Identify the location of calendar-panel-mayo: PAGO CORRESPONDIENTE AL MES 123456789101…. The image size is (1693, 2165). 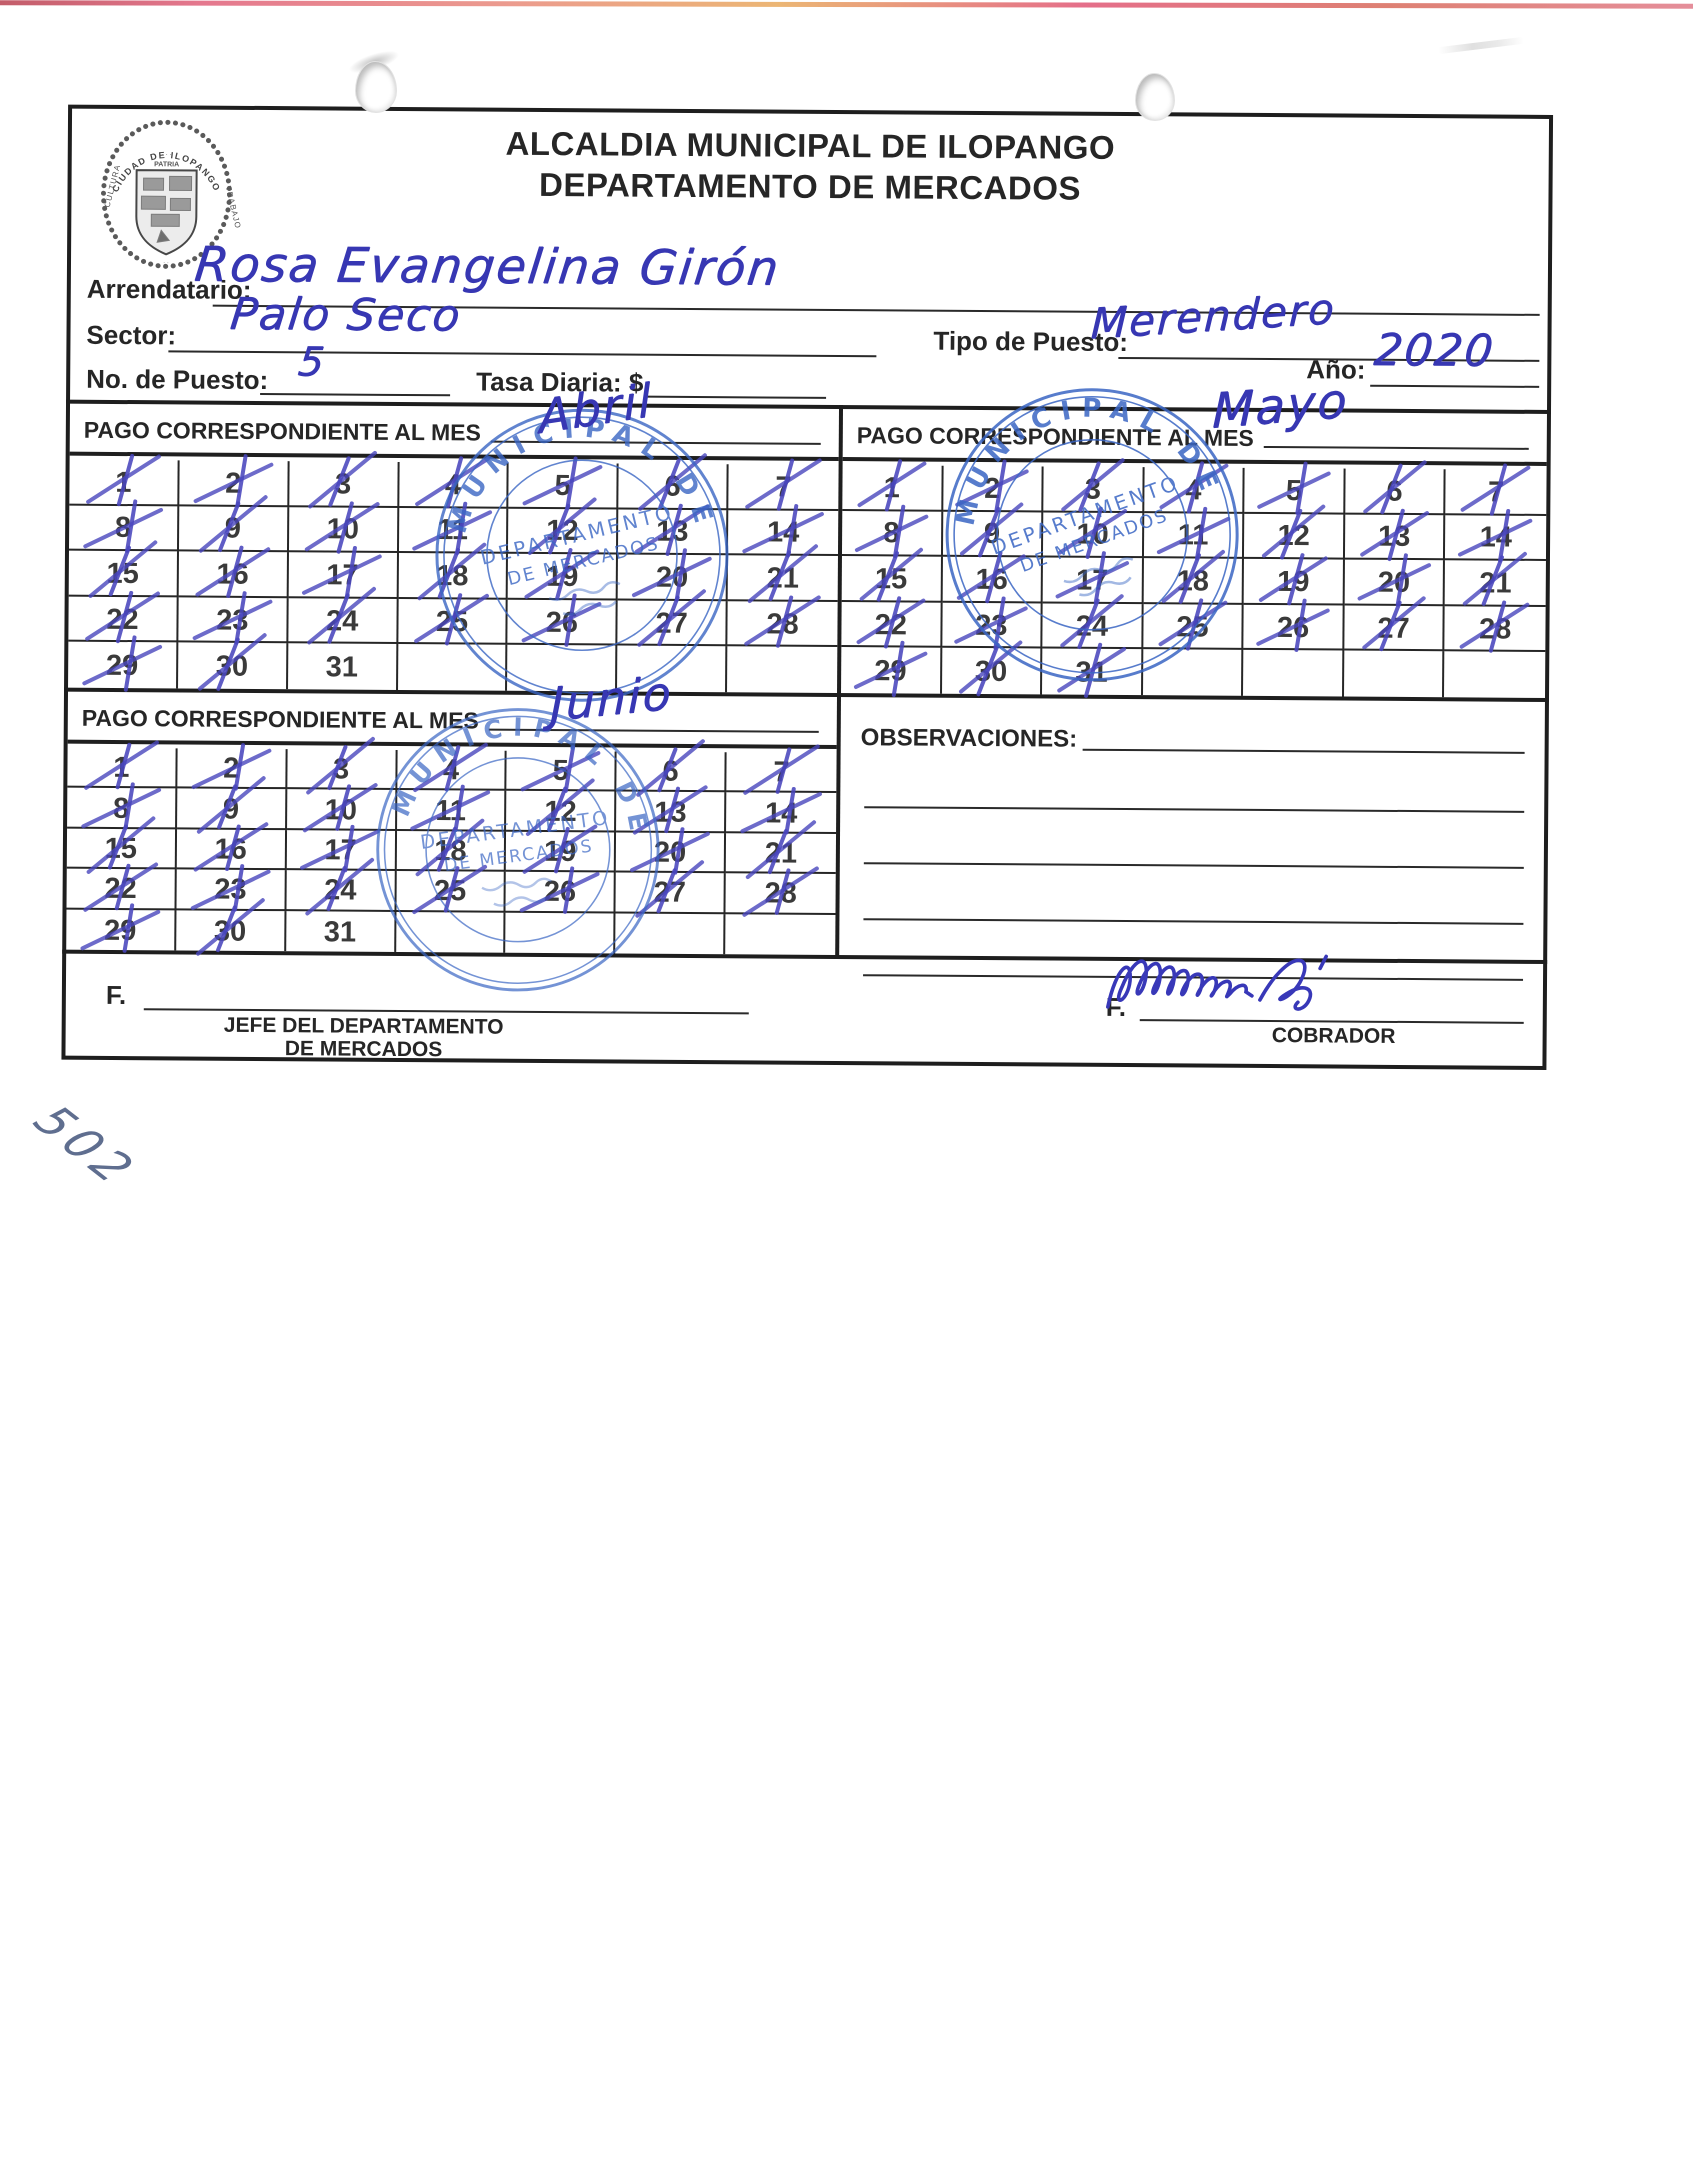
(1194, 553).